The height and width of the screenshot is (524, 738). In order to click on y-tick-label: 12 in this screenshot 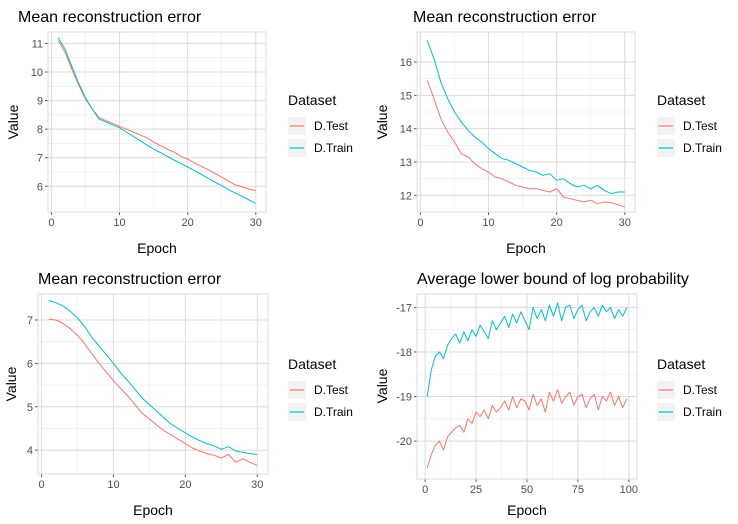, I will do `click(406, 196)`.